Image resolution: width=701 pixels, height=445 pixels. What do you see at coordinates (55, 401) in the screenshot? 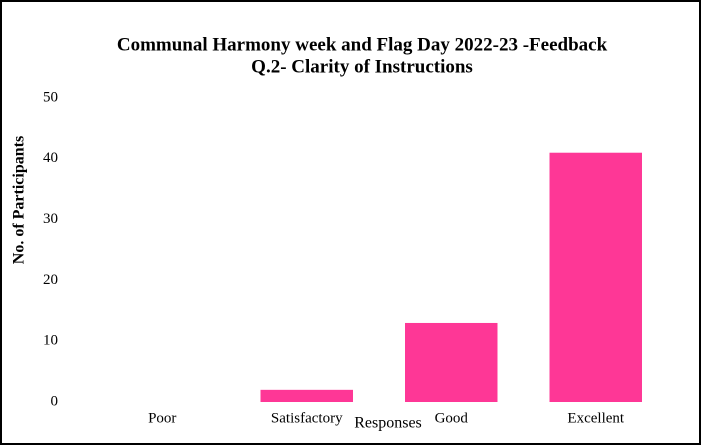
I see `y-tick-label: 0` at bounding box center [55, 401].